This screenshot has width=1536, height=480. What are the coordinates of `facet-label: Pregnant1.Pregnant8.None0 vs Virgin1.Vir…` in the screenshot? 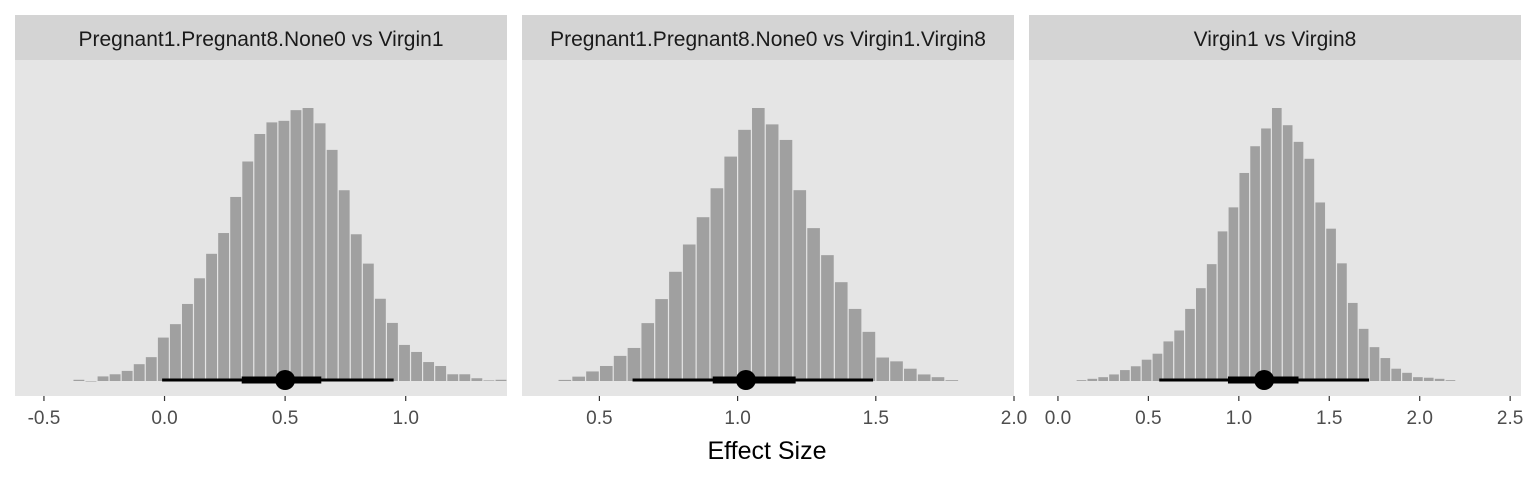 It's located at (768, 39).